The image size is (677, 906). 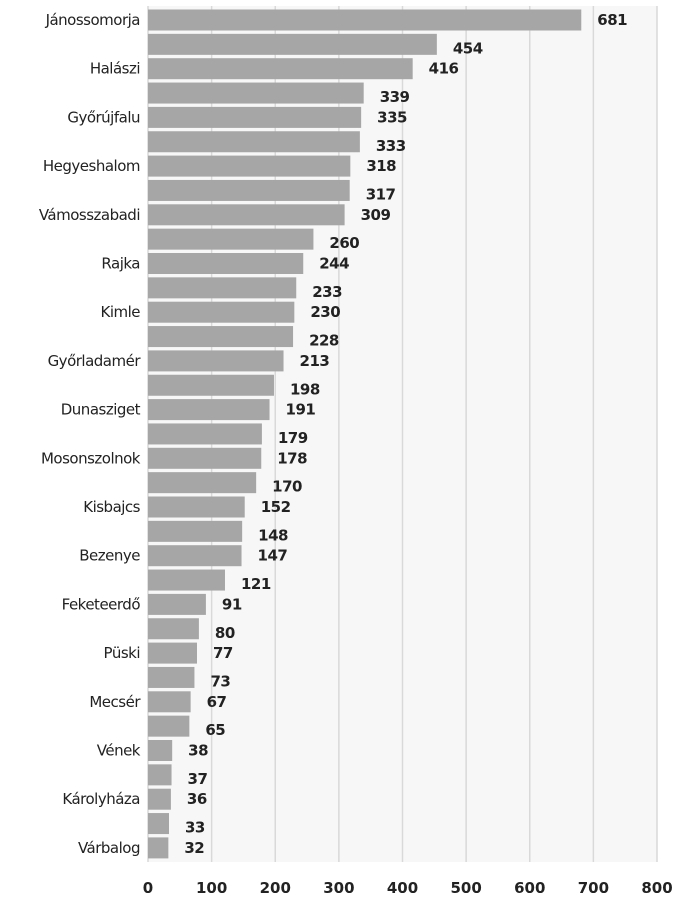 What do you see at coordinates (444, 69) in the screenshot?
I see `value-label: 416` at bounding box center [444, 69].